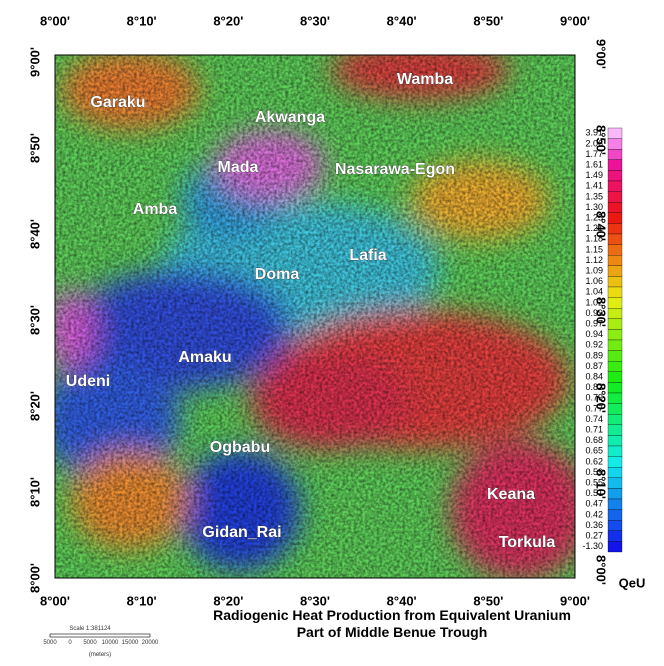 This screenshot has width=664, height=666. What do you see at coordinates (488, 20) in the screenshot?
I see `x-tick-label: 8°50'` at bounding box center [488, 20].